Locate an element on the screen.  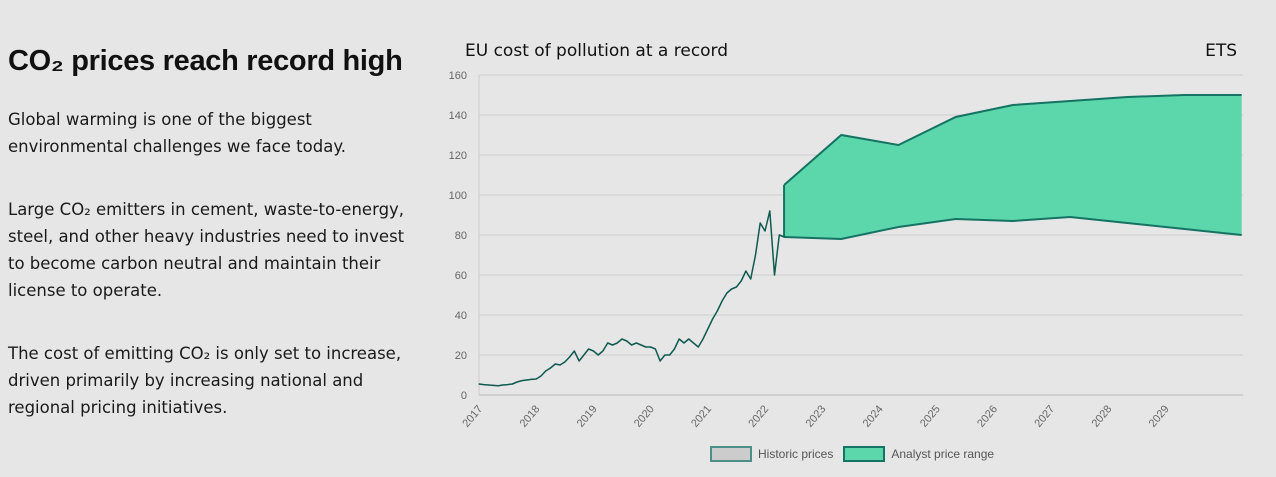
legend-item-range: Analyst price range is located at coordinates (918, 454).